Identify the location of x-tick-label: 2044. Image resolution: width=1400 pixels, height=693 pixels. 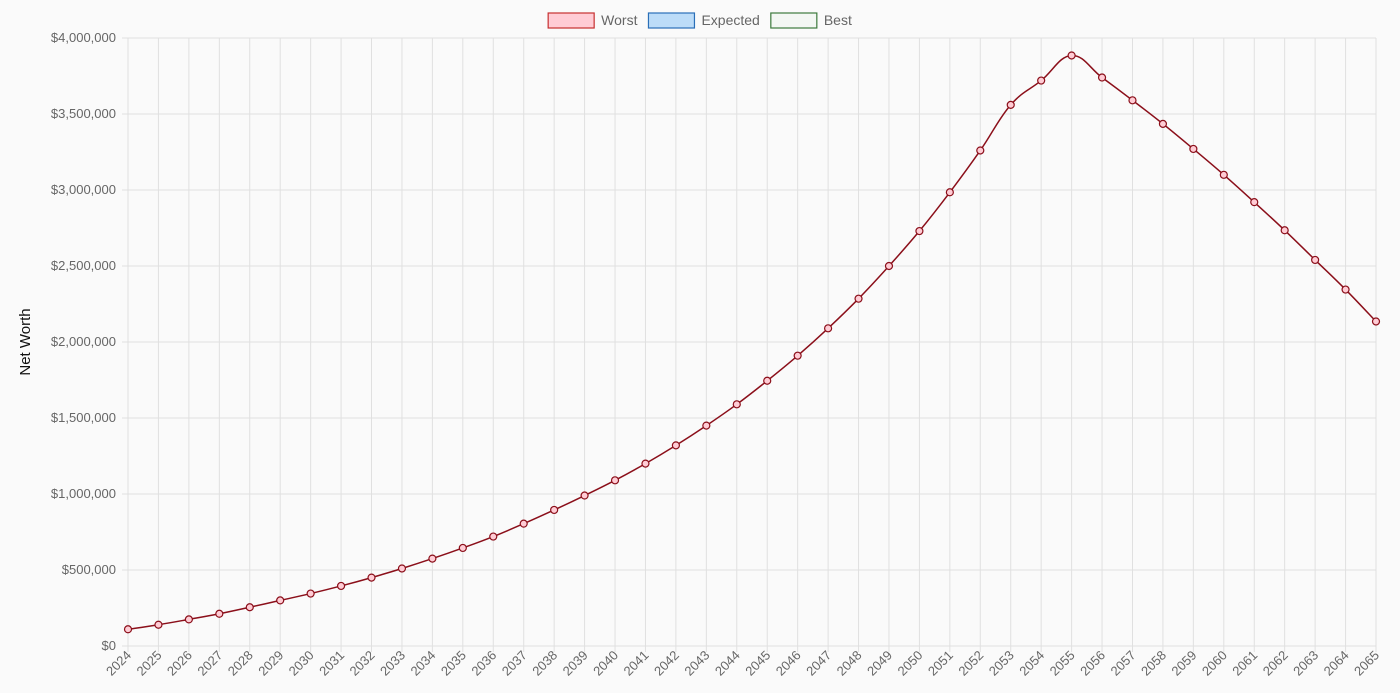
(727, 663).